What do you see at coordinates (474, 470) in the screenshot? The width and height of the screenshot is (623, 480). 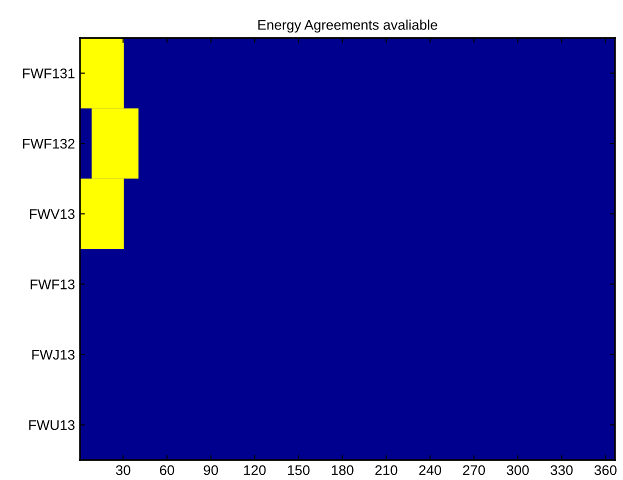 I see `x-tick-label: 270` at bounding box center [474, 470].